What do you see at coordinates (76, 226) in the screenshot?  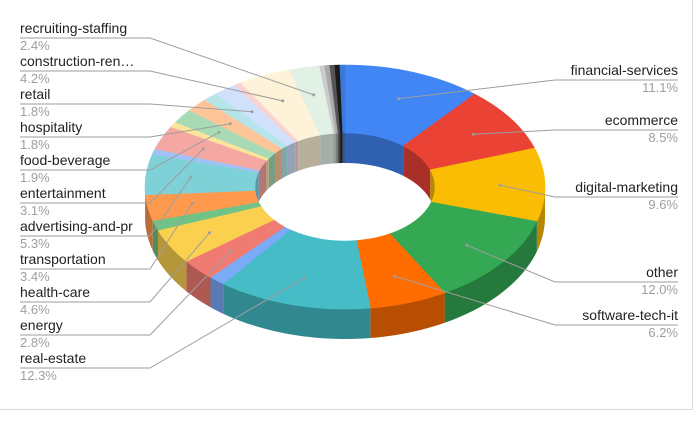 I see `slice-label: advertising-and-pr` at bounding box center [76, 226].